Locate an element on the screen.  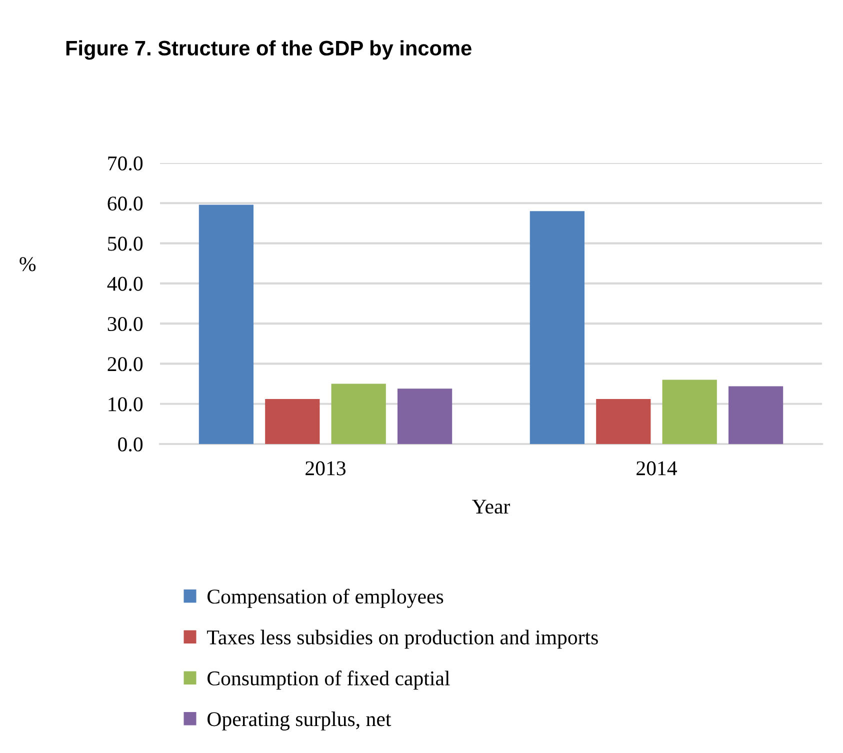
legend-label: Consumption of fixed captial is located at coordinates (329, 680).